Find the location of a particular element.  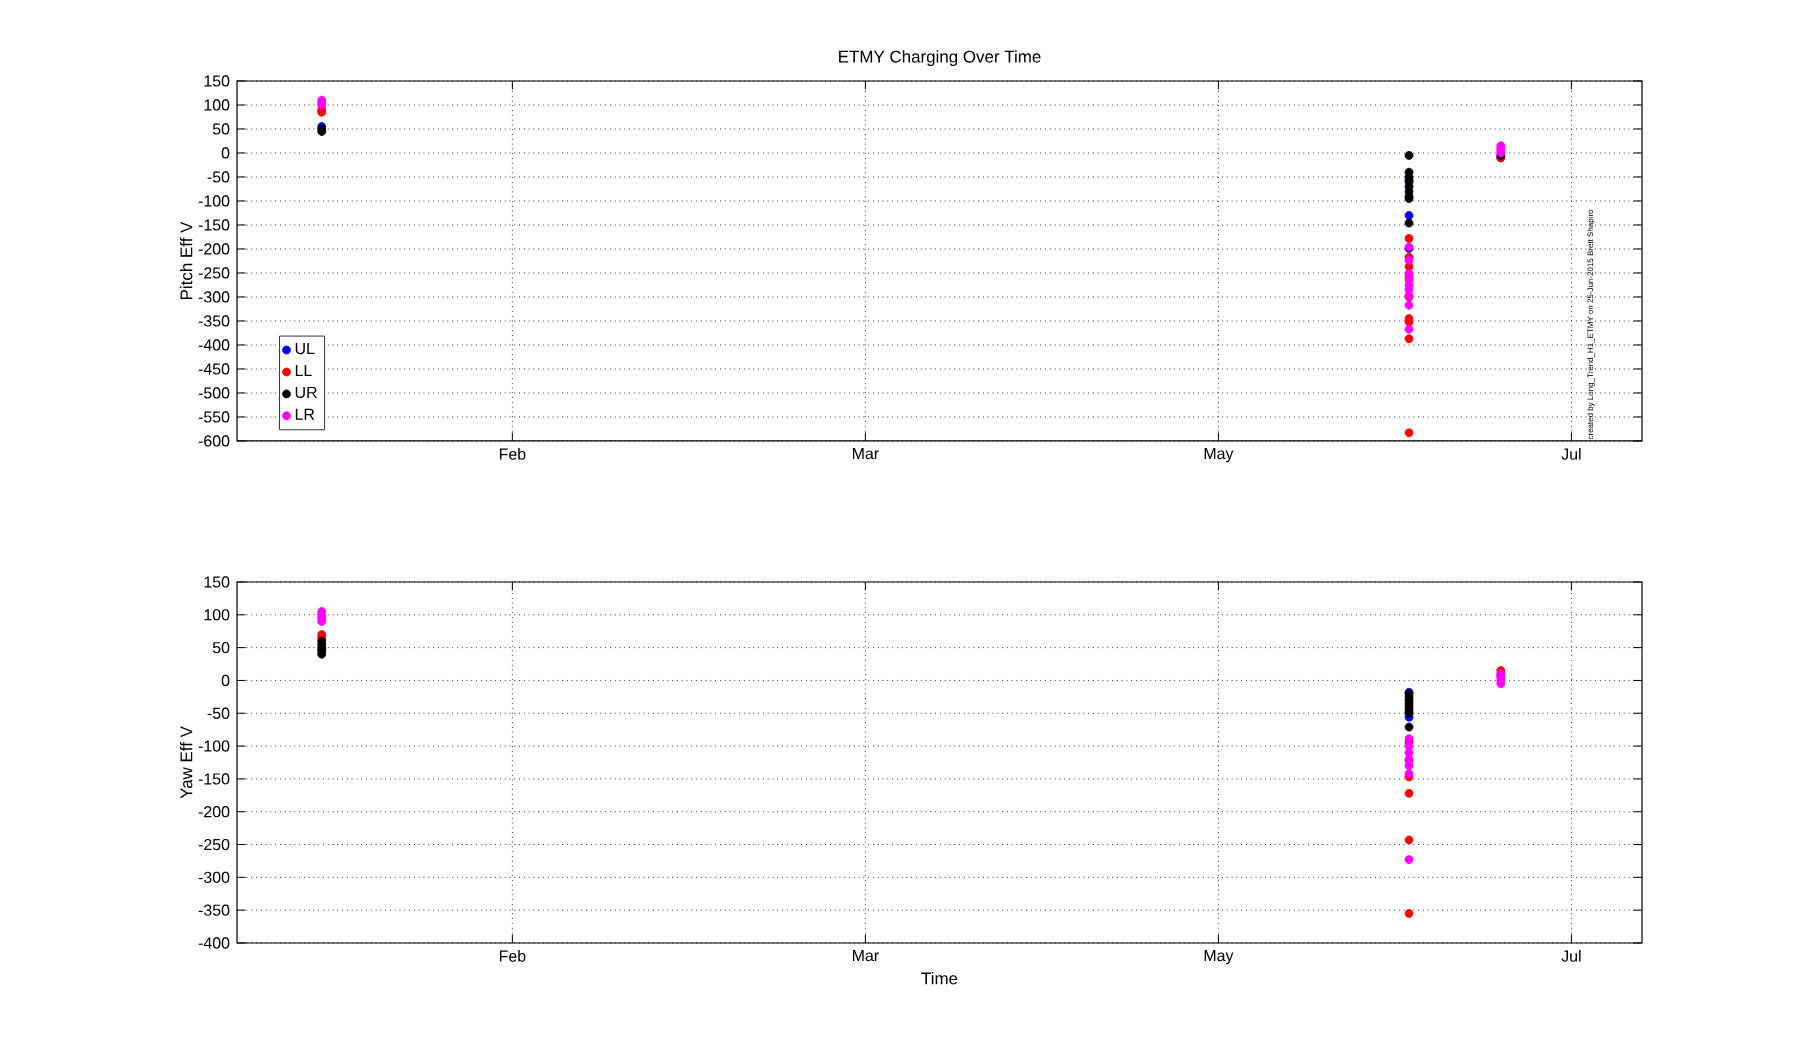

y-tick-label: -600 is located at coordinates (214, 441).